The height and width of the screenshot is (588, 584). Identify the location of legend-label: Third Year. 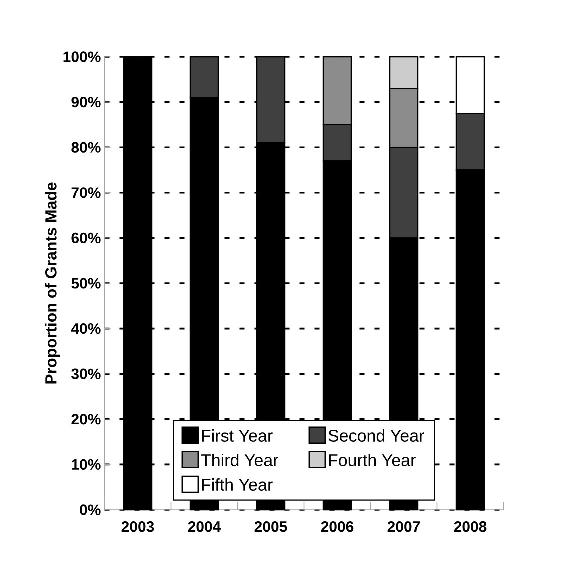
(240, 460).